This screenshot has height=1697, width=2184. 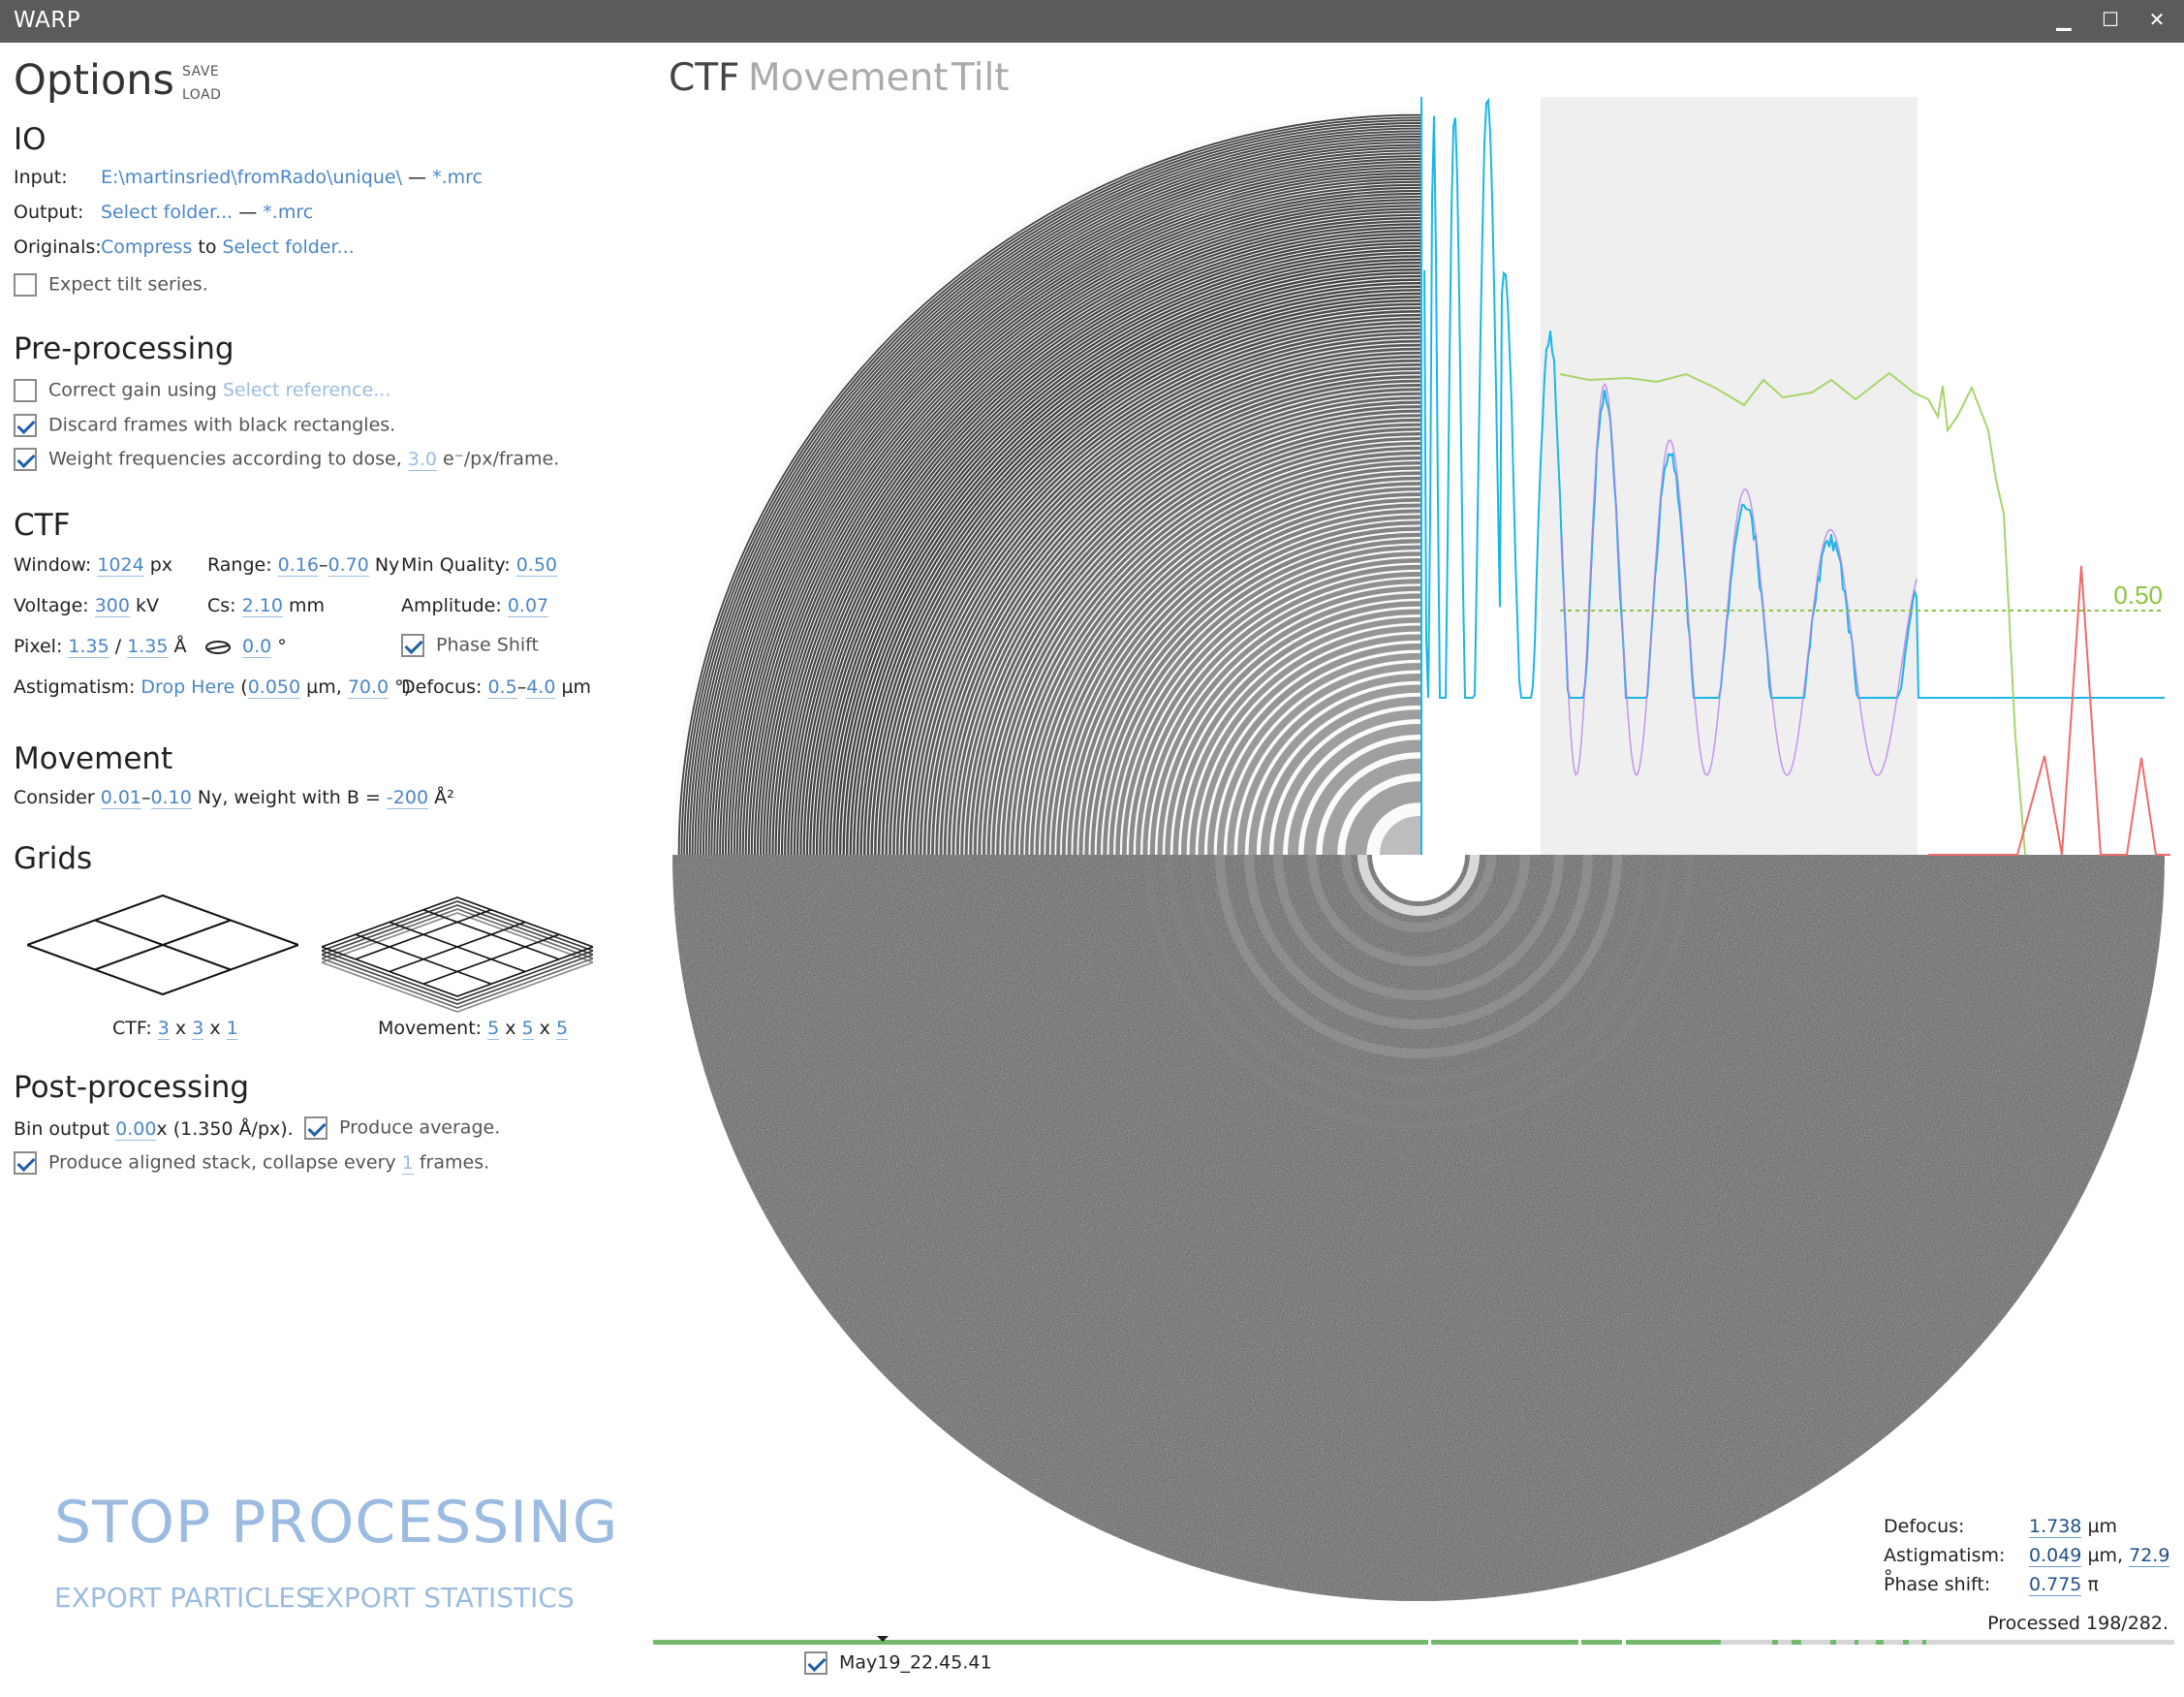 I want to click on ctf-range-max: 0.70, so click(x=349, y=565).